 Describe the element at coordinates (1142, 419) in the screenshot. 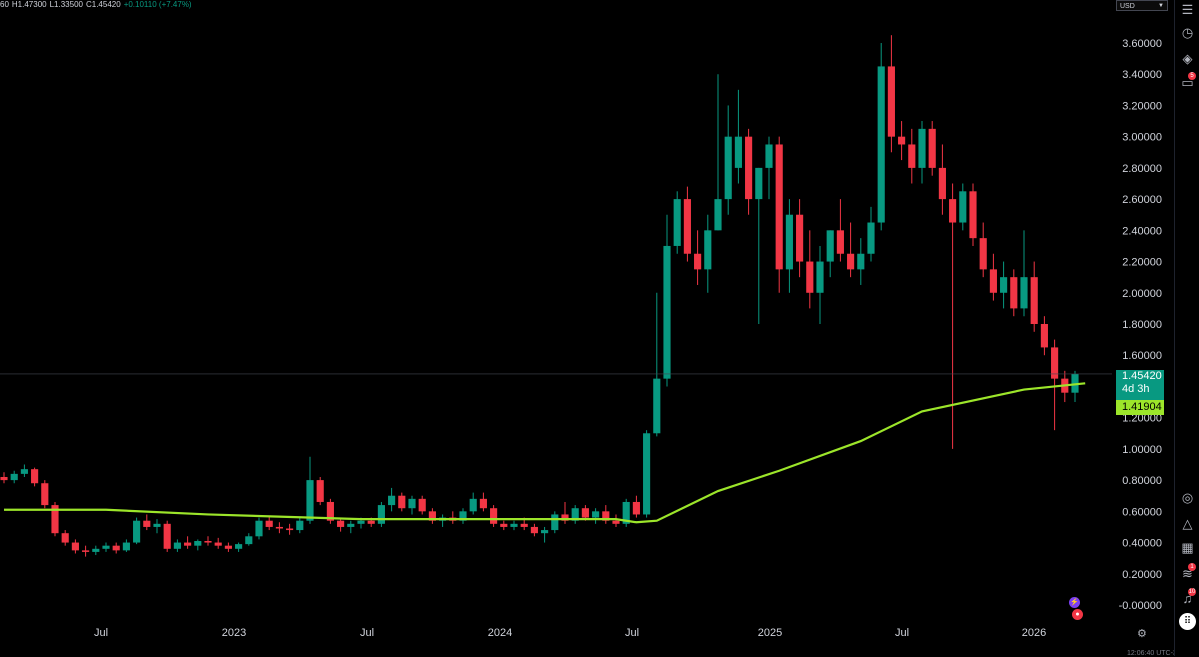

I see `y-tick-label: 1.20000` at that location.